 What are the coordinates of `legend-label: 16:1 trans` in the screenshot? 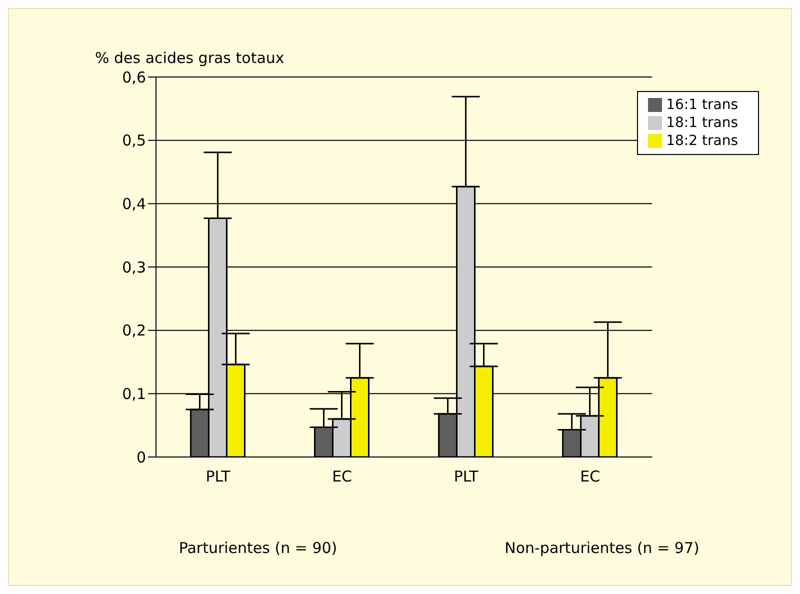 It's located at (702, 105).